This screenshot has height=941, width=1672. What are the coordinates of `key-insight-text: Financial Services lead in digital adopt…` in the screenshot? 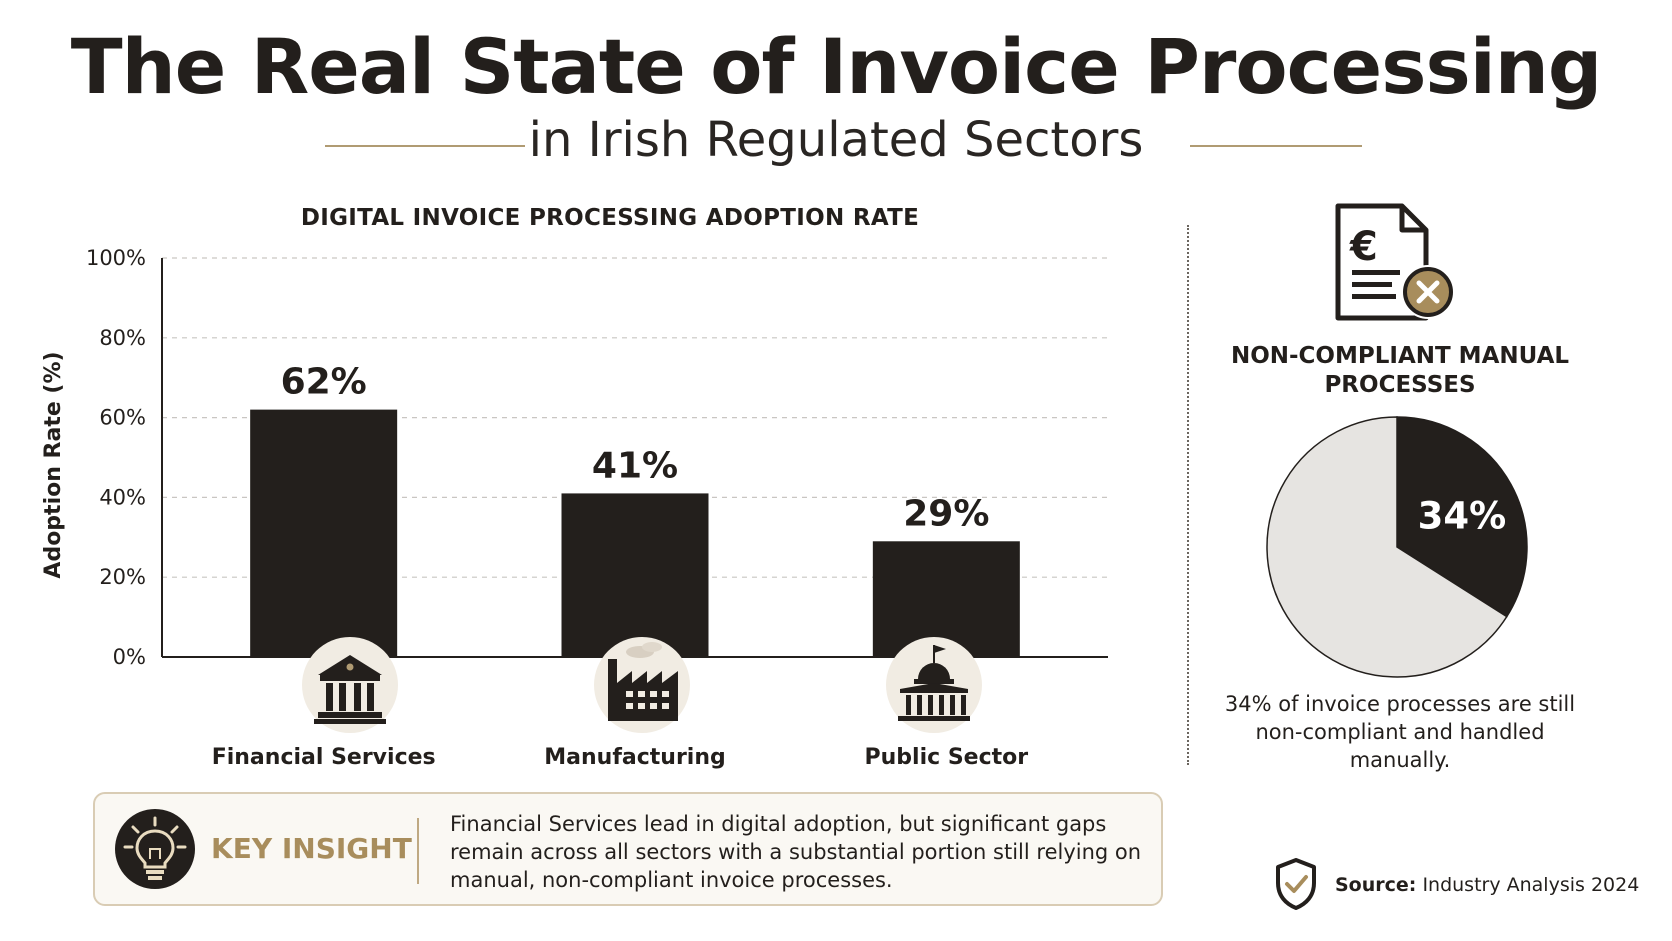 It's located at (796, 852).